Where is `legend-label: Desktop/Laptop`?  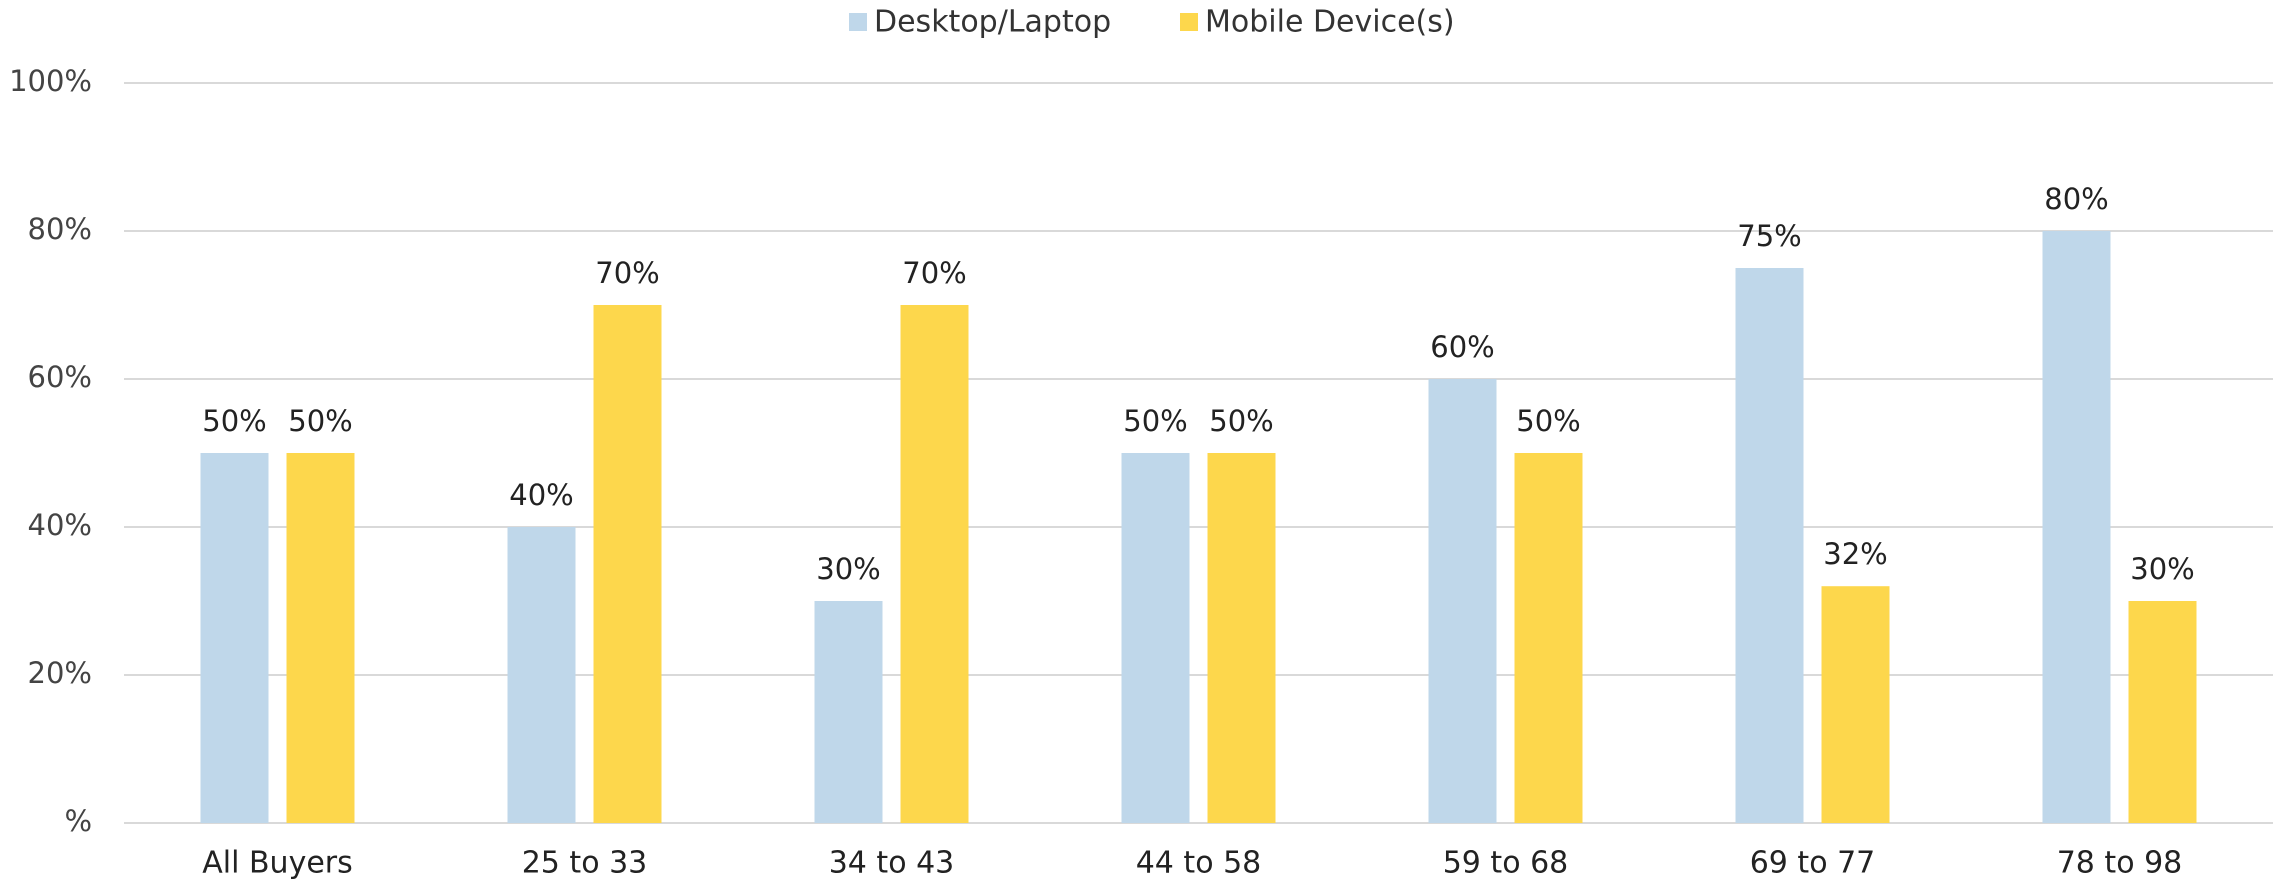
legend-label: Desktop/Laptop is located at coordinates (992, 22).